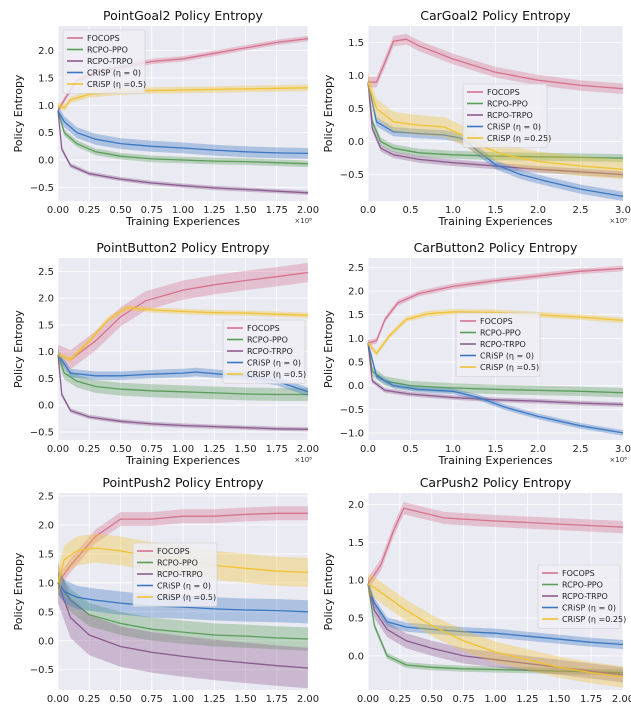  Describe the element at coordinates (559, 699) in the screenshot. I see `x-tick-label: 1.50` at that location.